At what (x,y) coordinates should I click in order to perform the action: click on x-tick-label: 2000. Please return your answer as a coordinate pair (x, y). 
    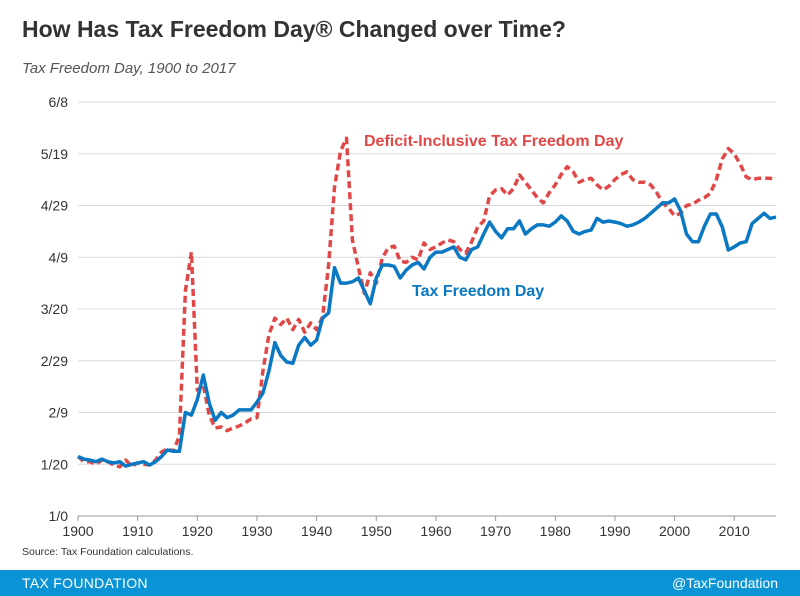
    Looking at the image, I should click on (674, 531).